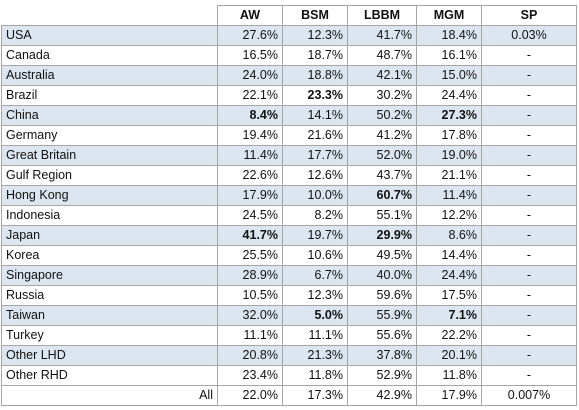  Describe the element at coordinates (109, 235) in the screenshot. I see `row-label-cell: Japan` at that location.